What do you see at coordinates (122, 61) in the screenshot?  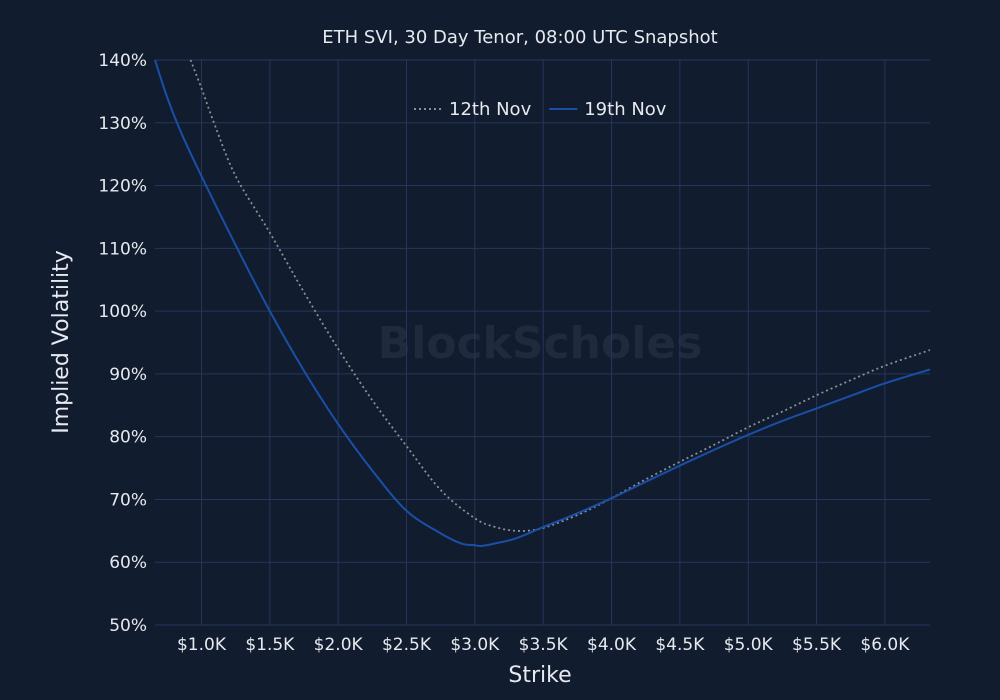 I see `y-tick-label: 140%` at bounding box center [122, 61].